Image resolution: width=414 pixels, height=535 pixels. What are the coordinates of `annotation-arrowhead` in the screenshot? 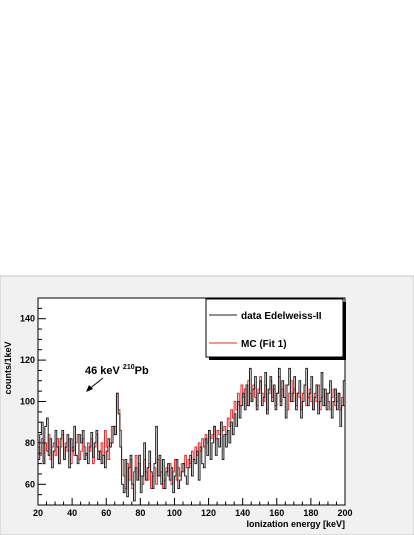 It's located at (89, 388).